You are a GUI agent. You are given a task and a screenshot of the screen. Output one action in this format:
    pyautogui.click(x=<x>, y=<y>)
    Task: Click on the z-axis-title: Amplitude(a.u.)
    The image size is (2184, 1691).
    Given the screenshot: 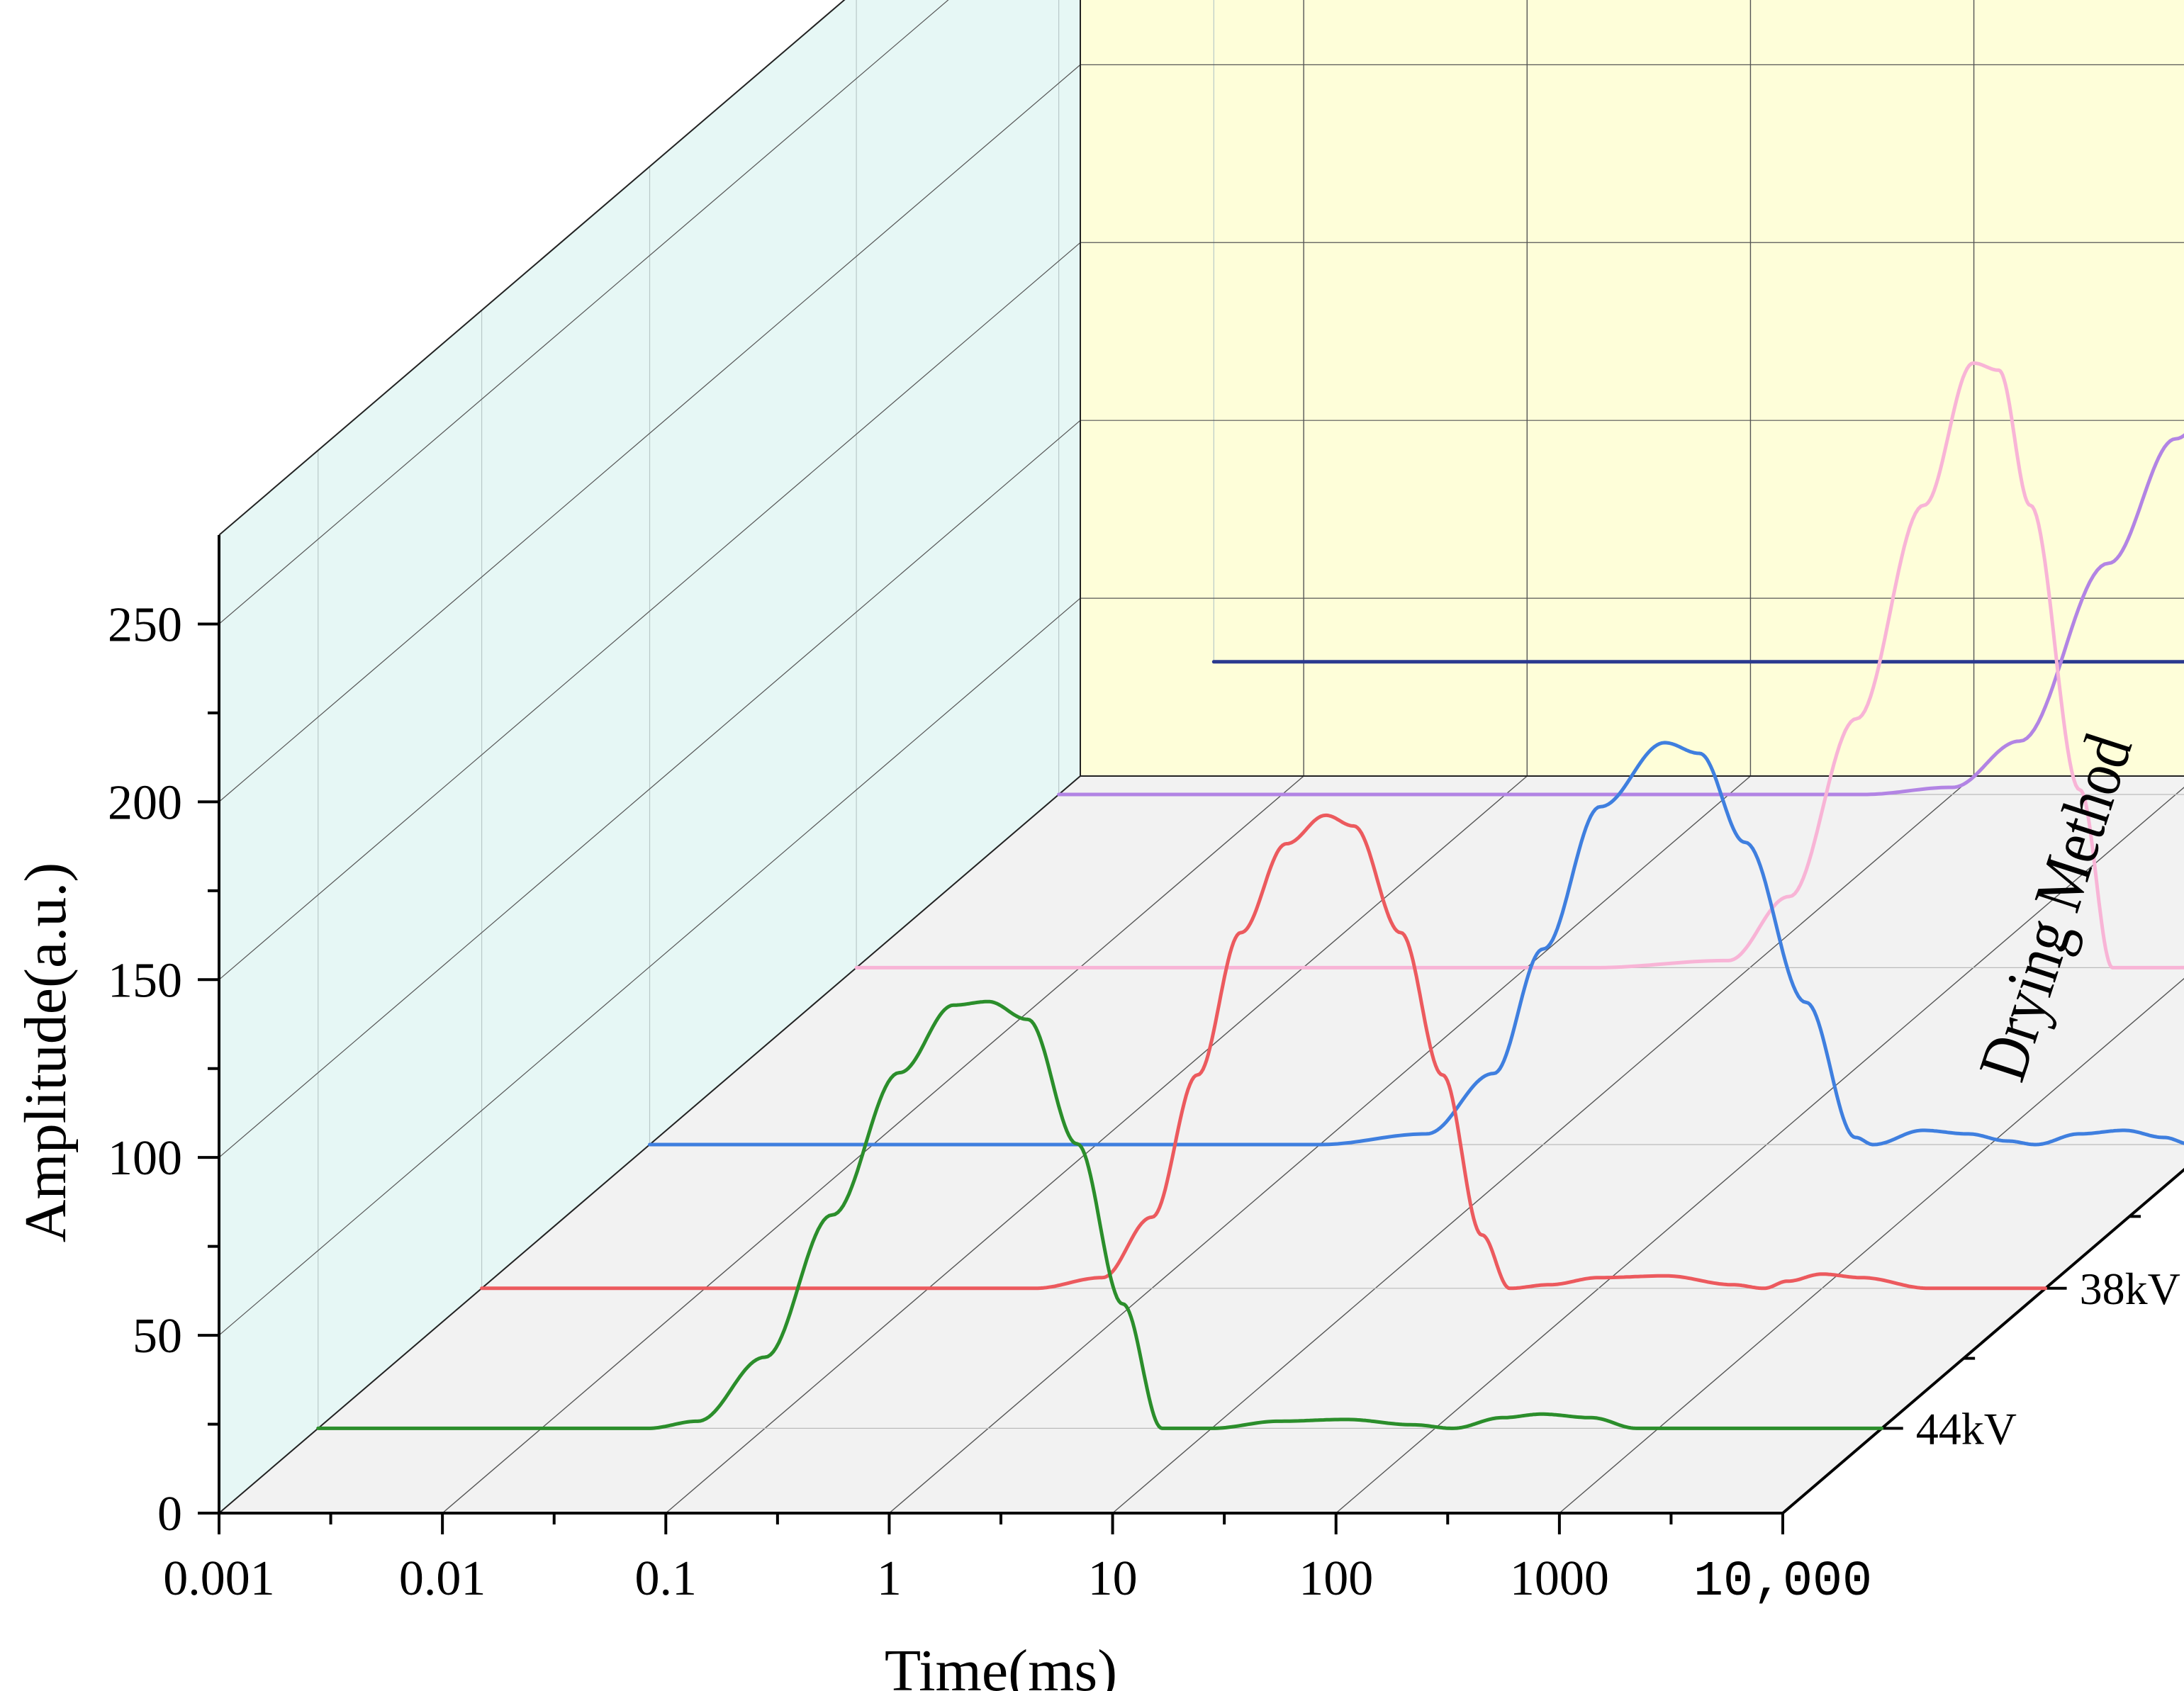 What is the action you would take?
    pyautogui.click(x=46, y=1053)
    